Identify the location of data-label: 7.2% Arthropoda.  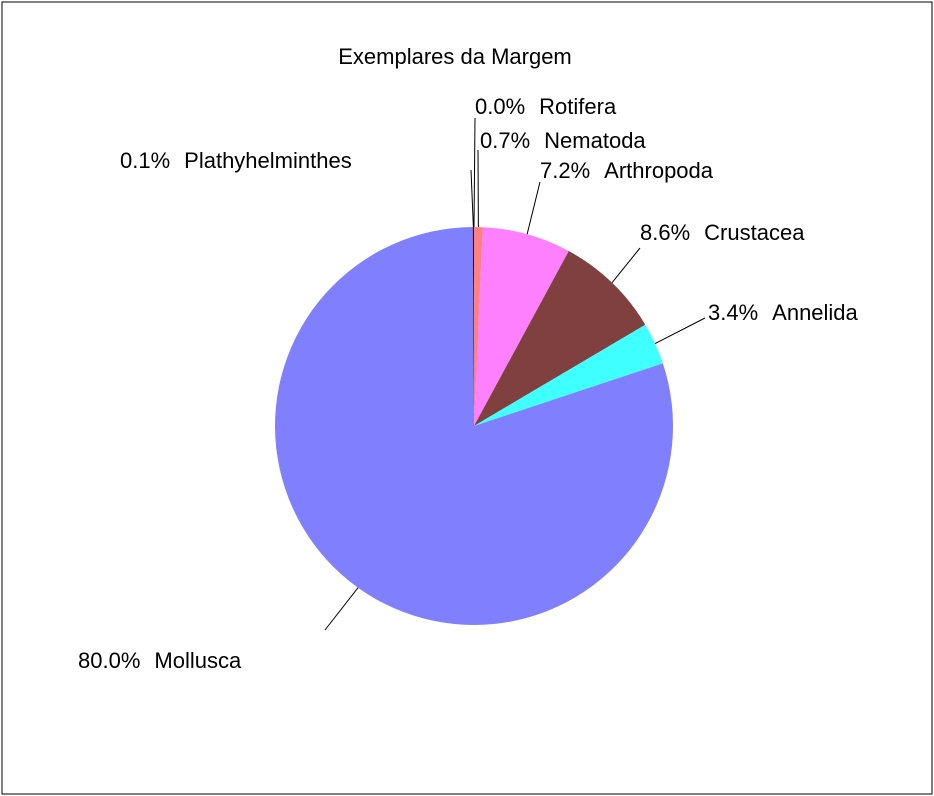
(627, 170).